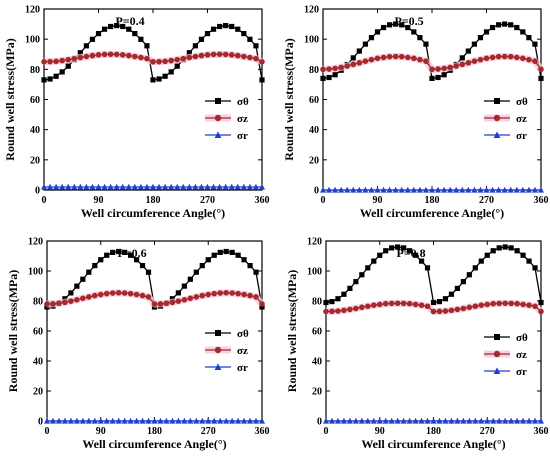  What do you see at coordinates (497, 118) in the screenshot?
I see `legend-marker` at bounding box center [497, 118].